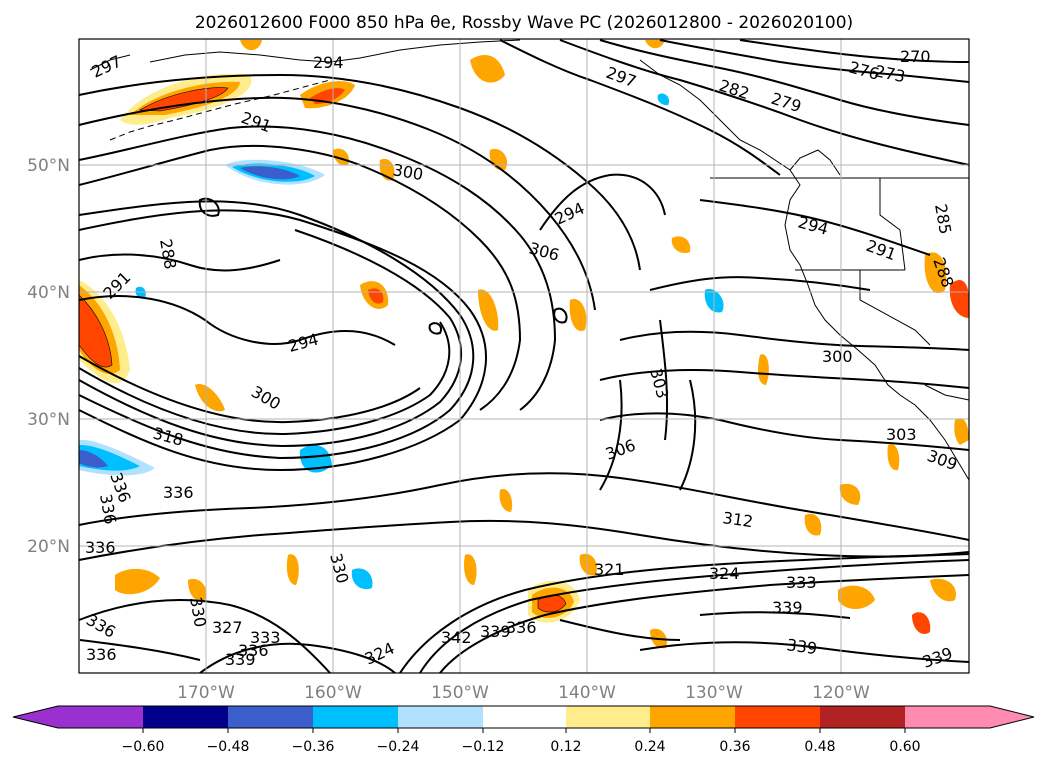 This screenshot has width=1047, height=767. Describe the element at coordinates (737, 519) in the screenshot. I see `contour-label: 312` at that location.